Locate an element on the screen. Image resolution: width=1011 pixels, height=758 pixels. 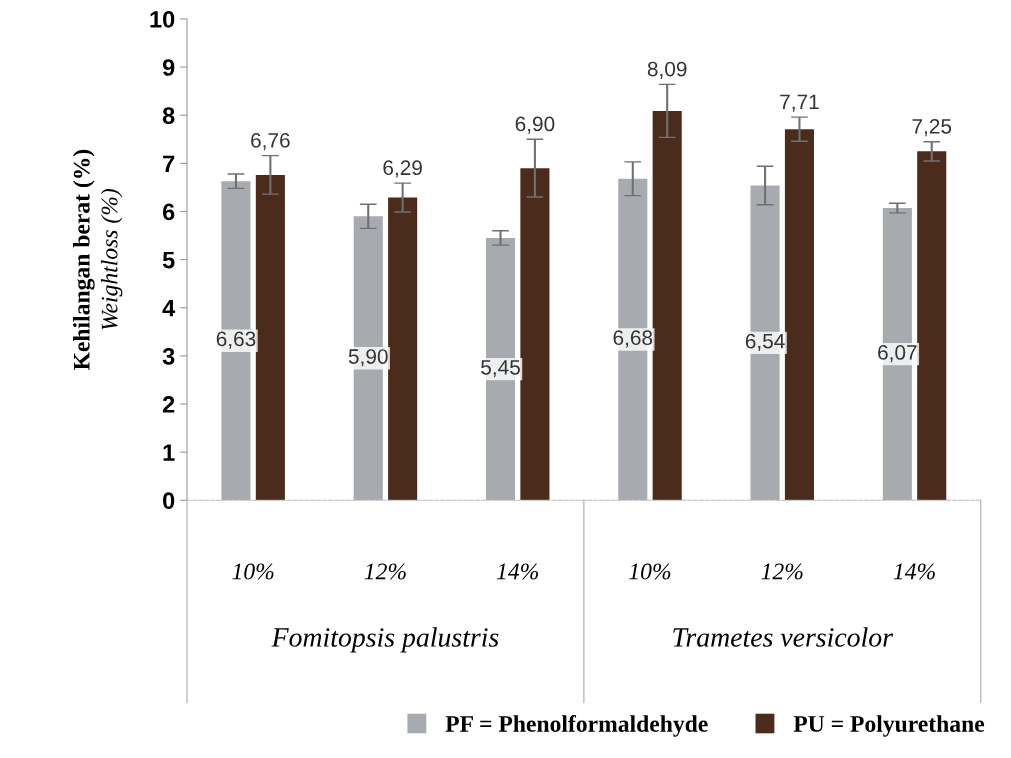
data-label: 8,09 is located at coordinates (667, 70).